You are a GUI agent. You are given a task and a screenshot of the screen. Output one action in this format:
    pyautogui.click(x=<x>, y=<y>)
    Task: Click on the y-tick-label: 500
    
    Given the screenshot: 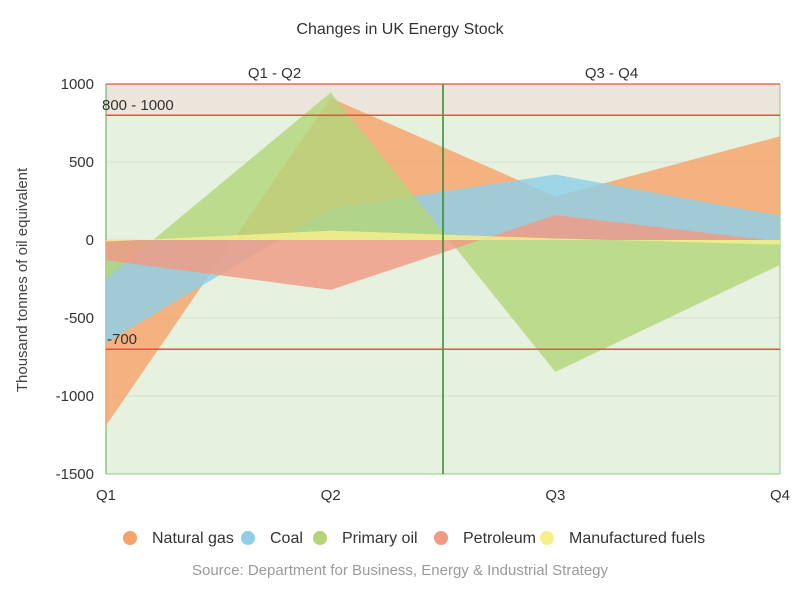 What is the action you would take?
    pyautogui.click(x=81, y=162)
    